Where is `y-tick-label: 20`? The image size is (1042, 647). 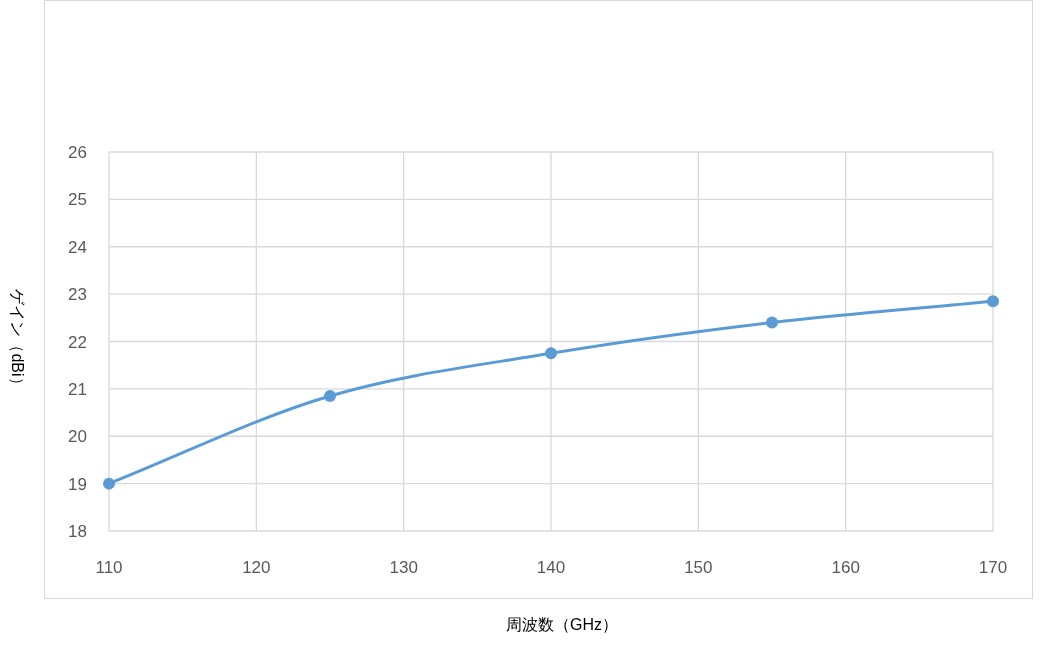
y-tick-label: 20 is located at coordinates (77, 437).